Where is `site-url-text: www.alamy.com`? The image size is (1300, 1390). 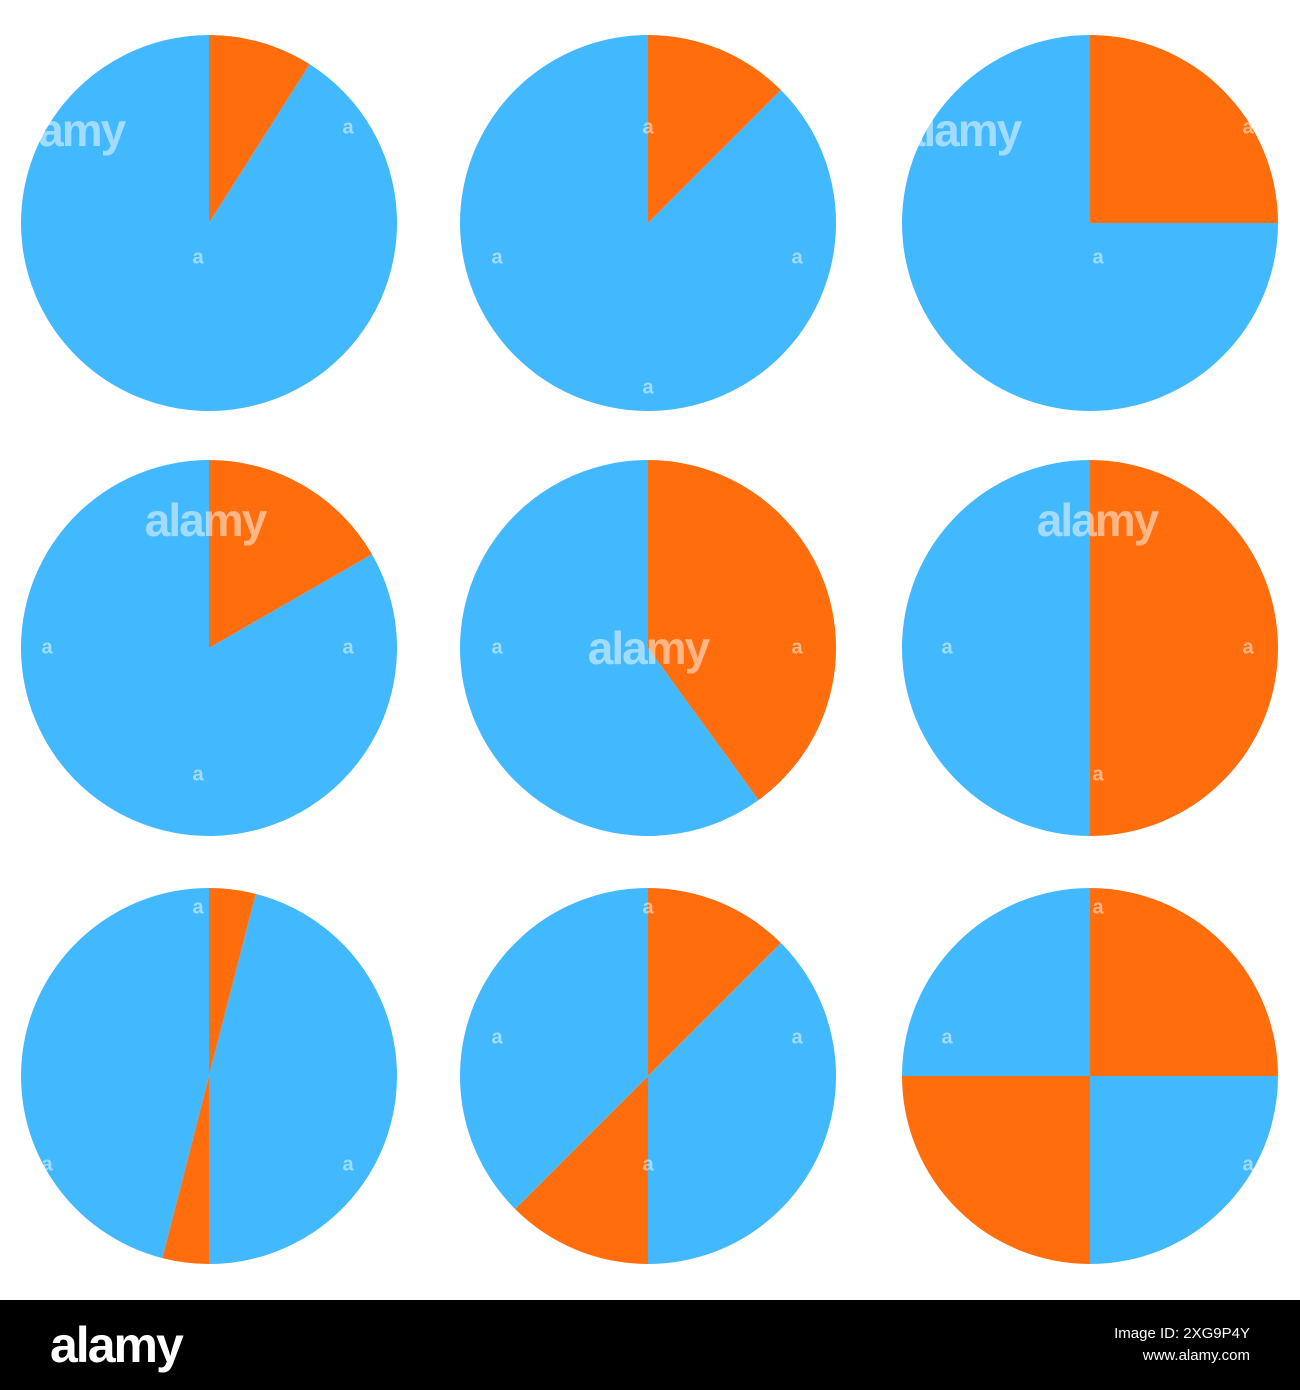 site-url-text: www.alamy.com is located at coordinates (1196, 1355).